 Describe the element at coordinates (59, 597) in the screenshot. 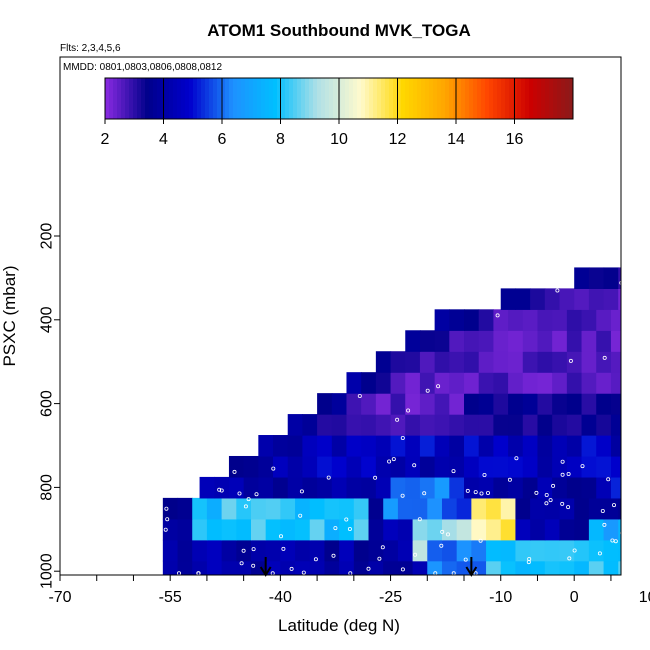

I see `x-tick-label: -70` at that location.